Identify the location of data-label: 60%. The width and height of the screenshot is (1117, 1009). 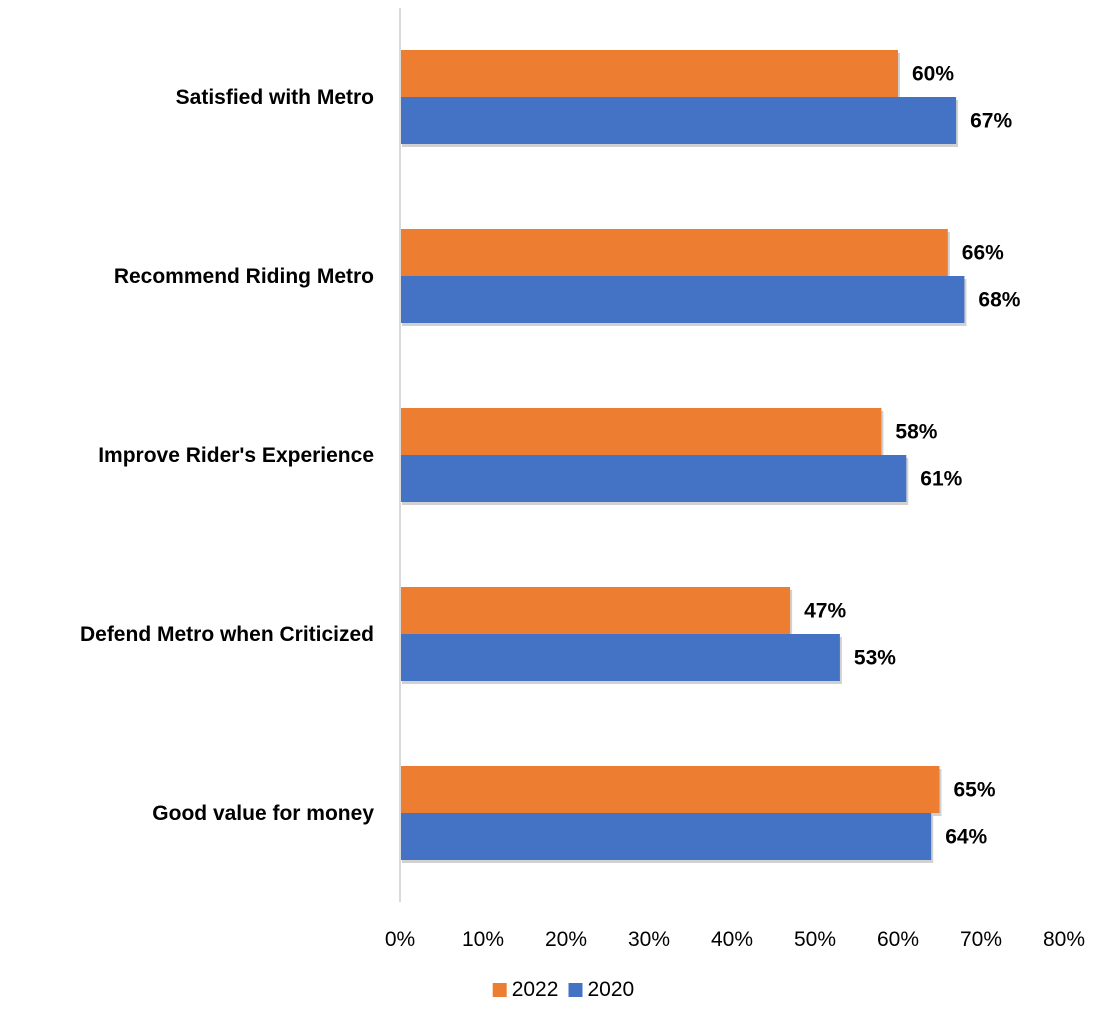
(933, 74).